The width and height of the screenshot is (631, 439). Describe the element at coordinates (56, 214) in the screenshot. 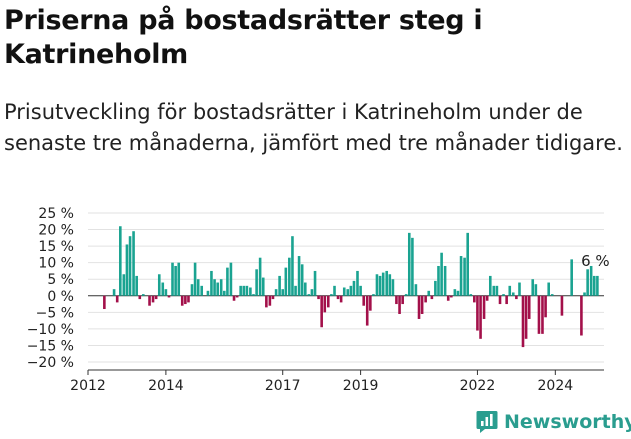

I see `y-tick-label: 25 %` at that location.